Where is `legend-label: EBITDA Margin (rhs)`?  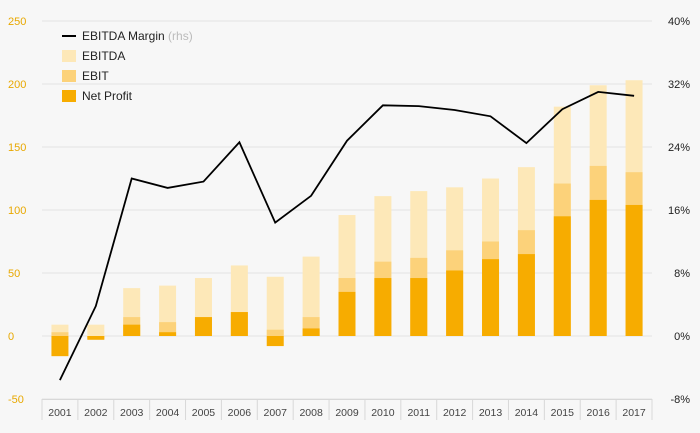 legend-label: EBITDA Margin (rhs) is located at coordinates (137, 36).